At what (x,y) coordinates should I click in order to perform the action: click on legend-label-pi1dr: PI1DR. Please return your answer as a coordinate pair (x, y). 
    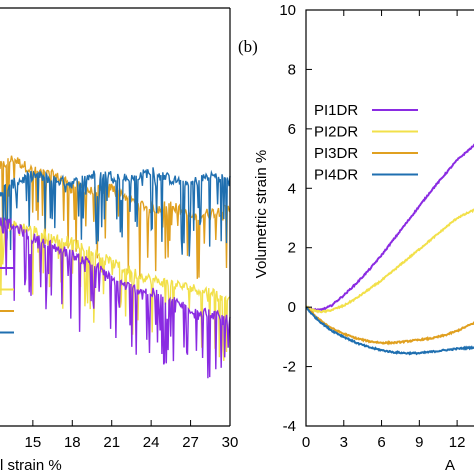
    Looking at the image, I should click on (336, 110).